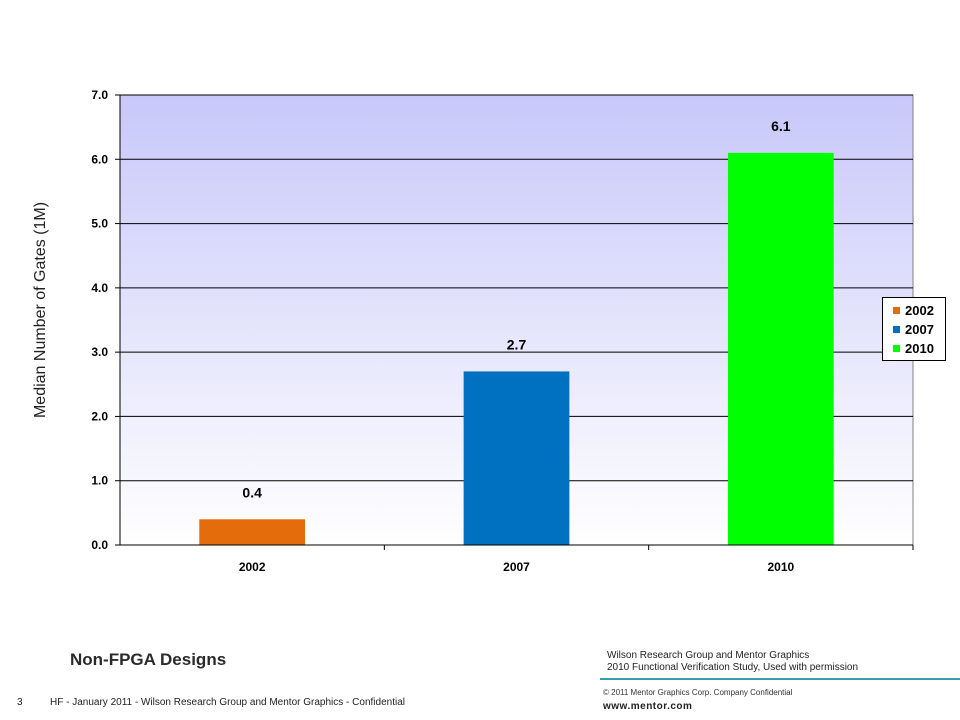 The image size is (960, 720). I want to click on data-label-2007: 2.7, so click(517, 344).